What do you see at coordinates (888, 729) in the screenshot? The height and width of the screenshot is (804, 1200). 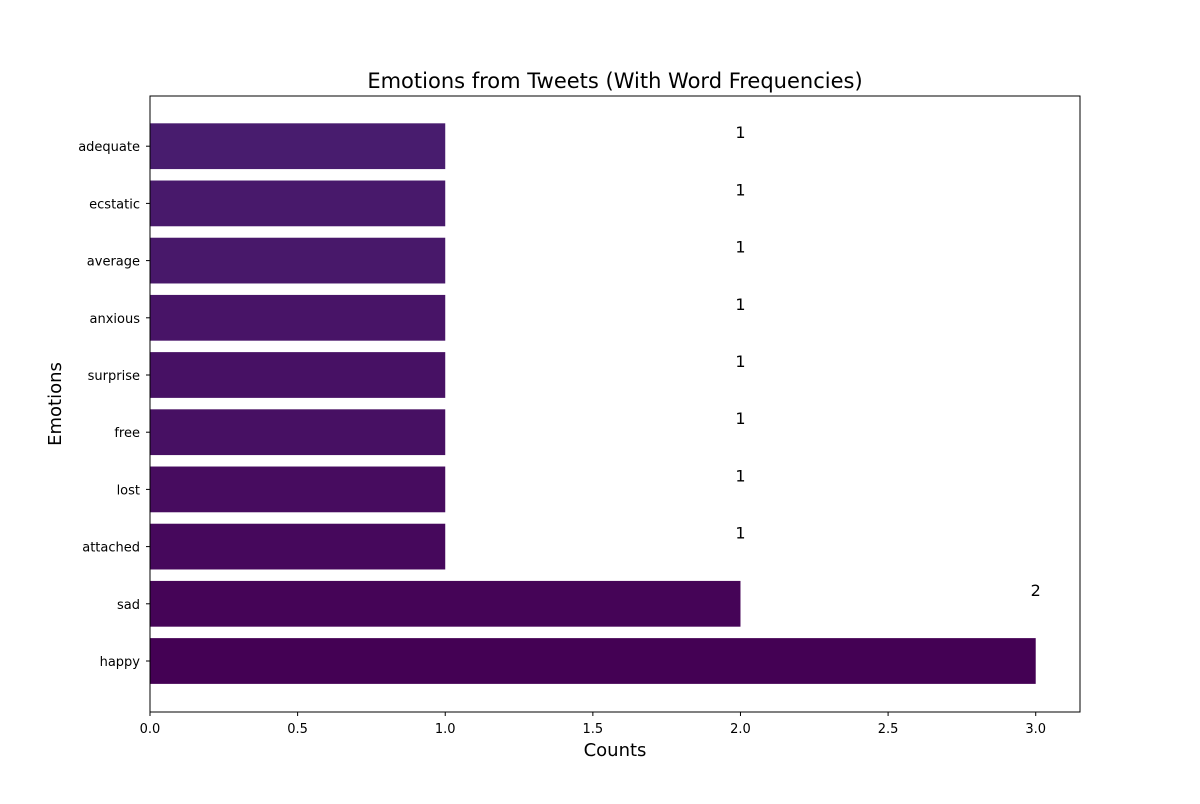 I see `x-tick-label: 2.5` at bounding box center [888, 729].